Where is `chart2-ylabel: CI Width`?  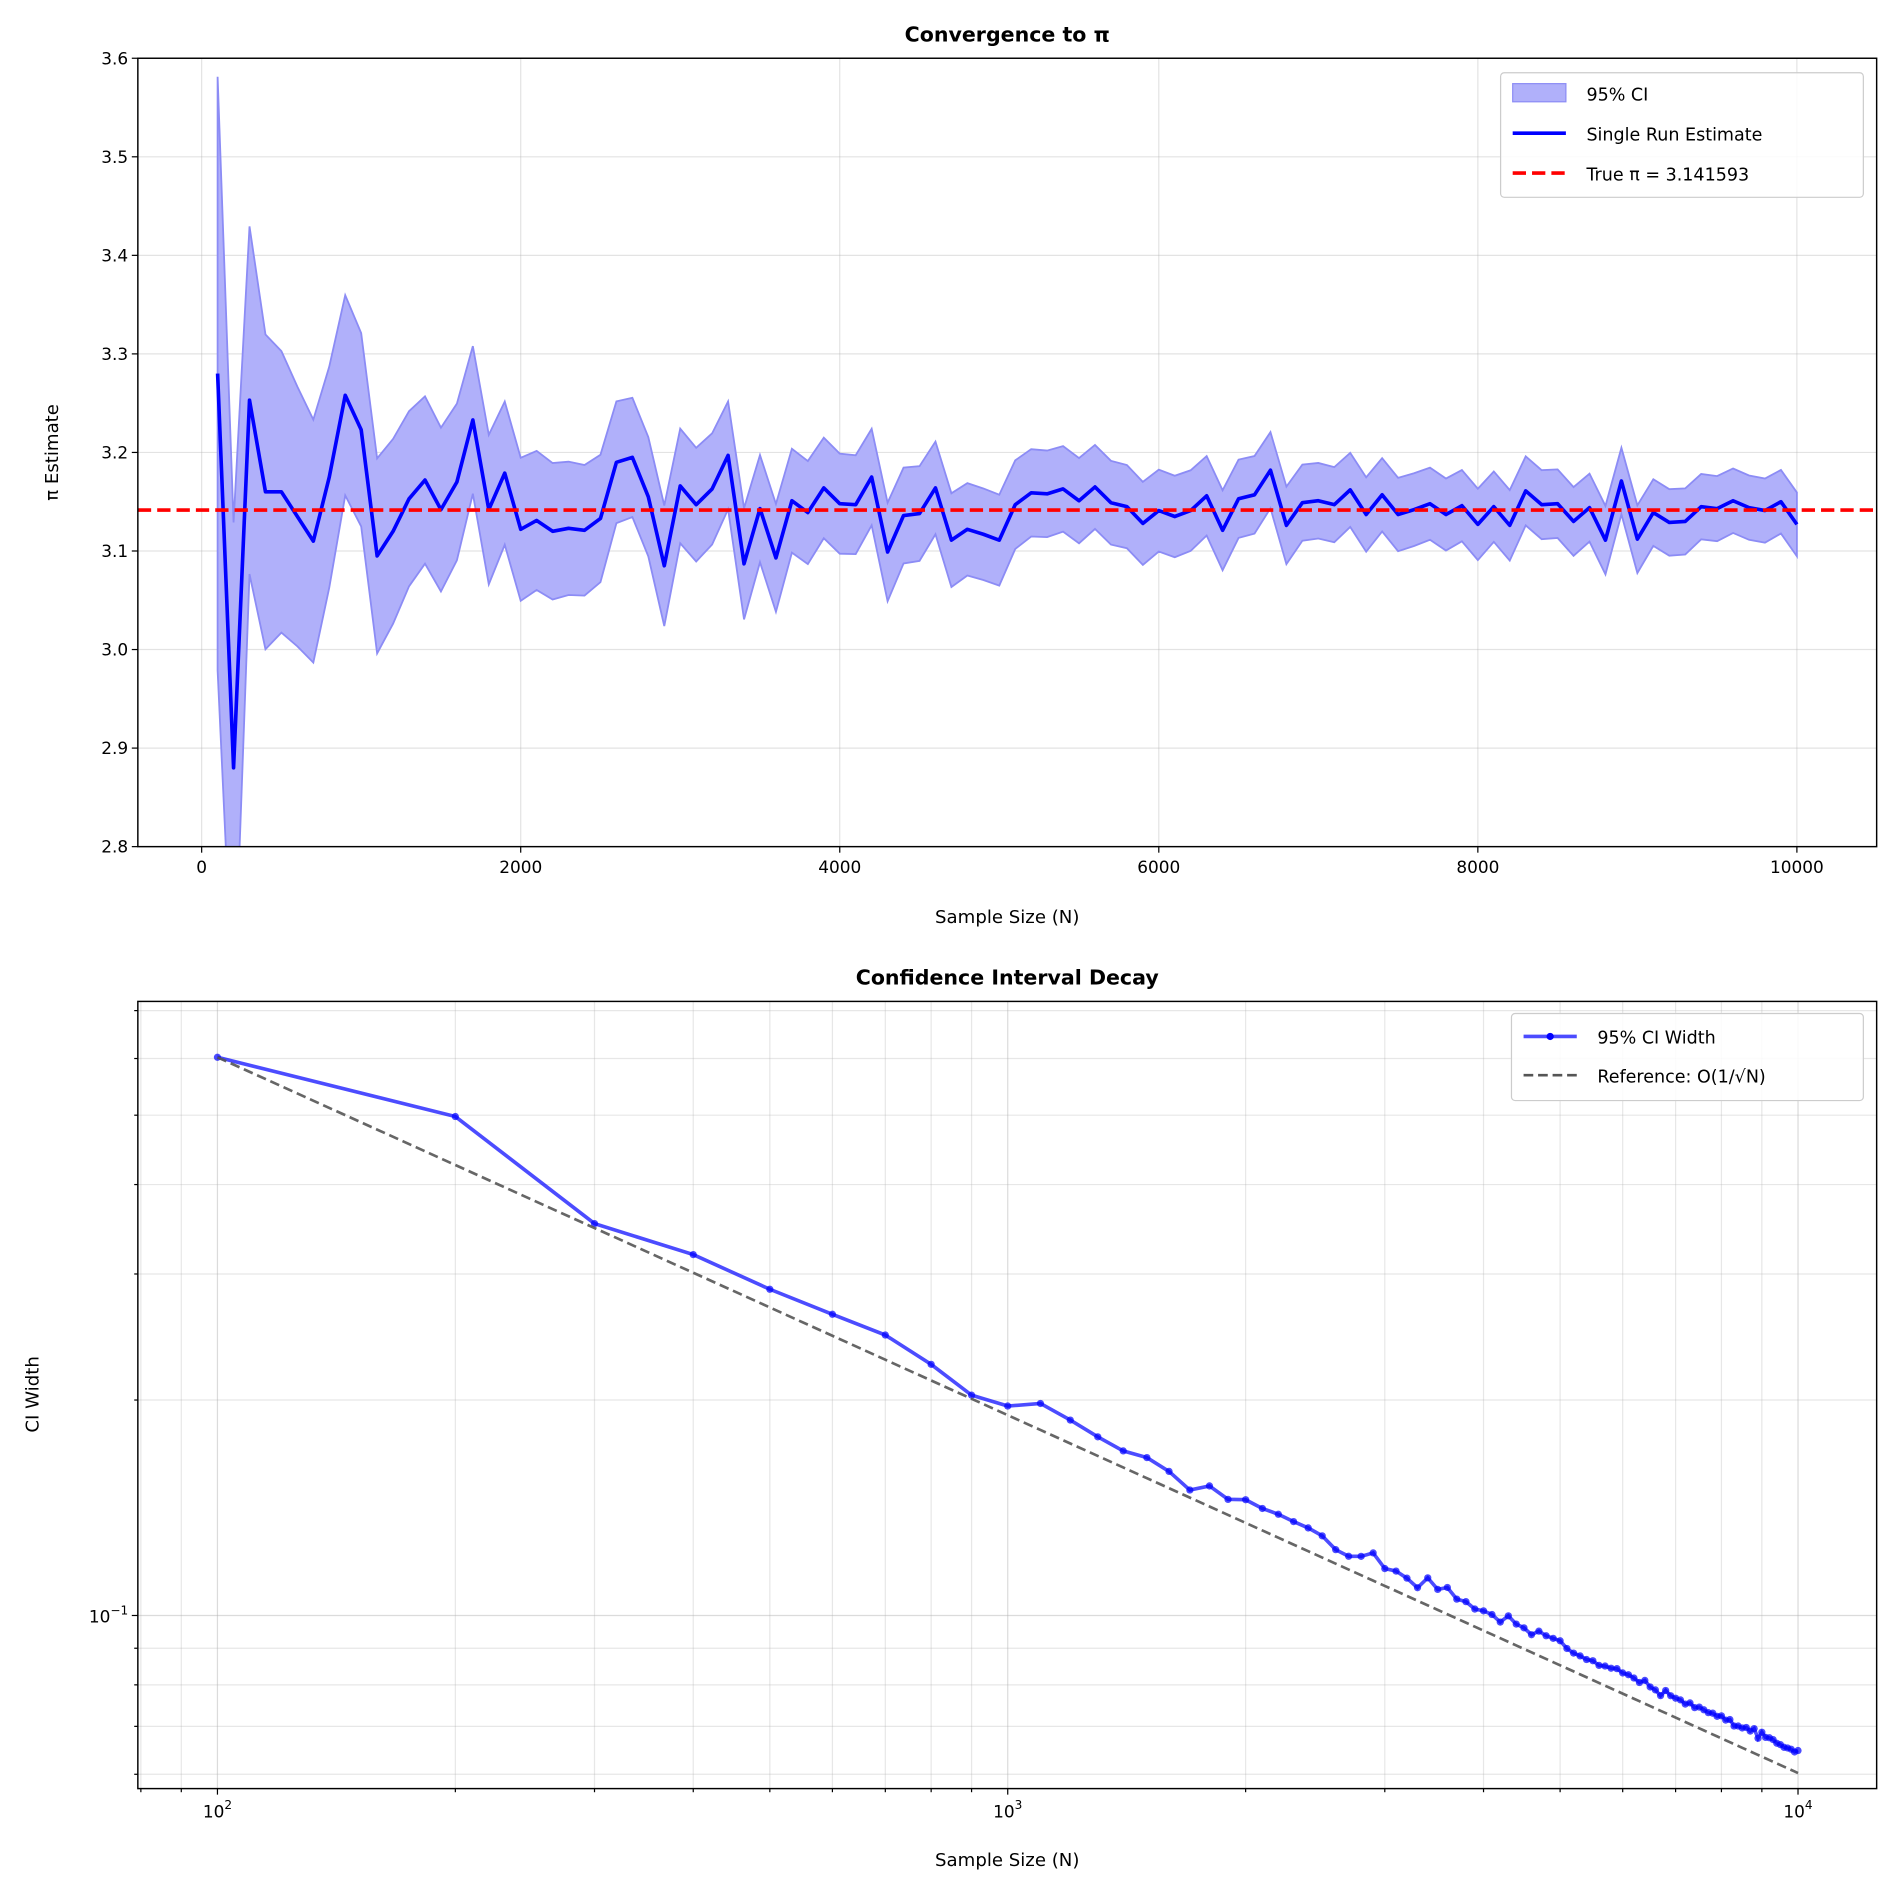
chart2-ylabel: CI Width is located at coordinates (33, 1394).